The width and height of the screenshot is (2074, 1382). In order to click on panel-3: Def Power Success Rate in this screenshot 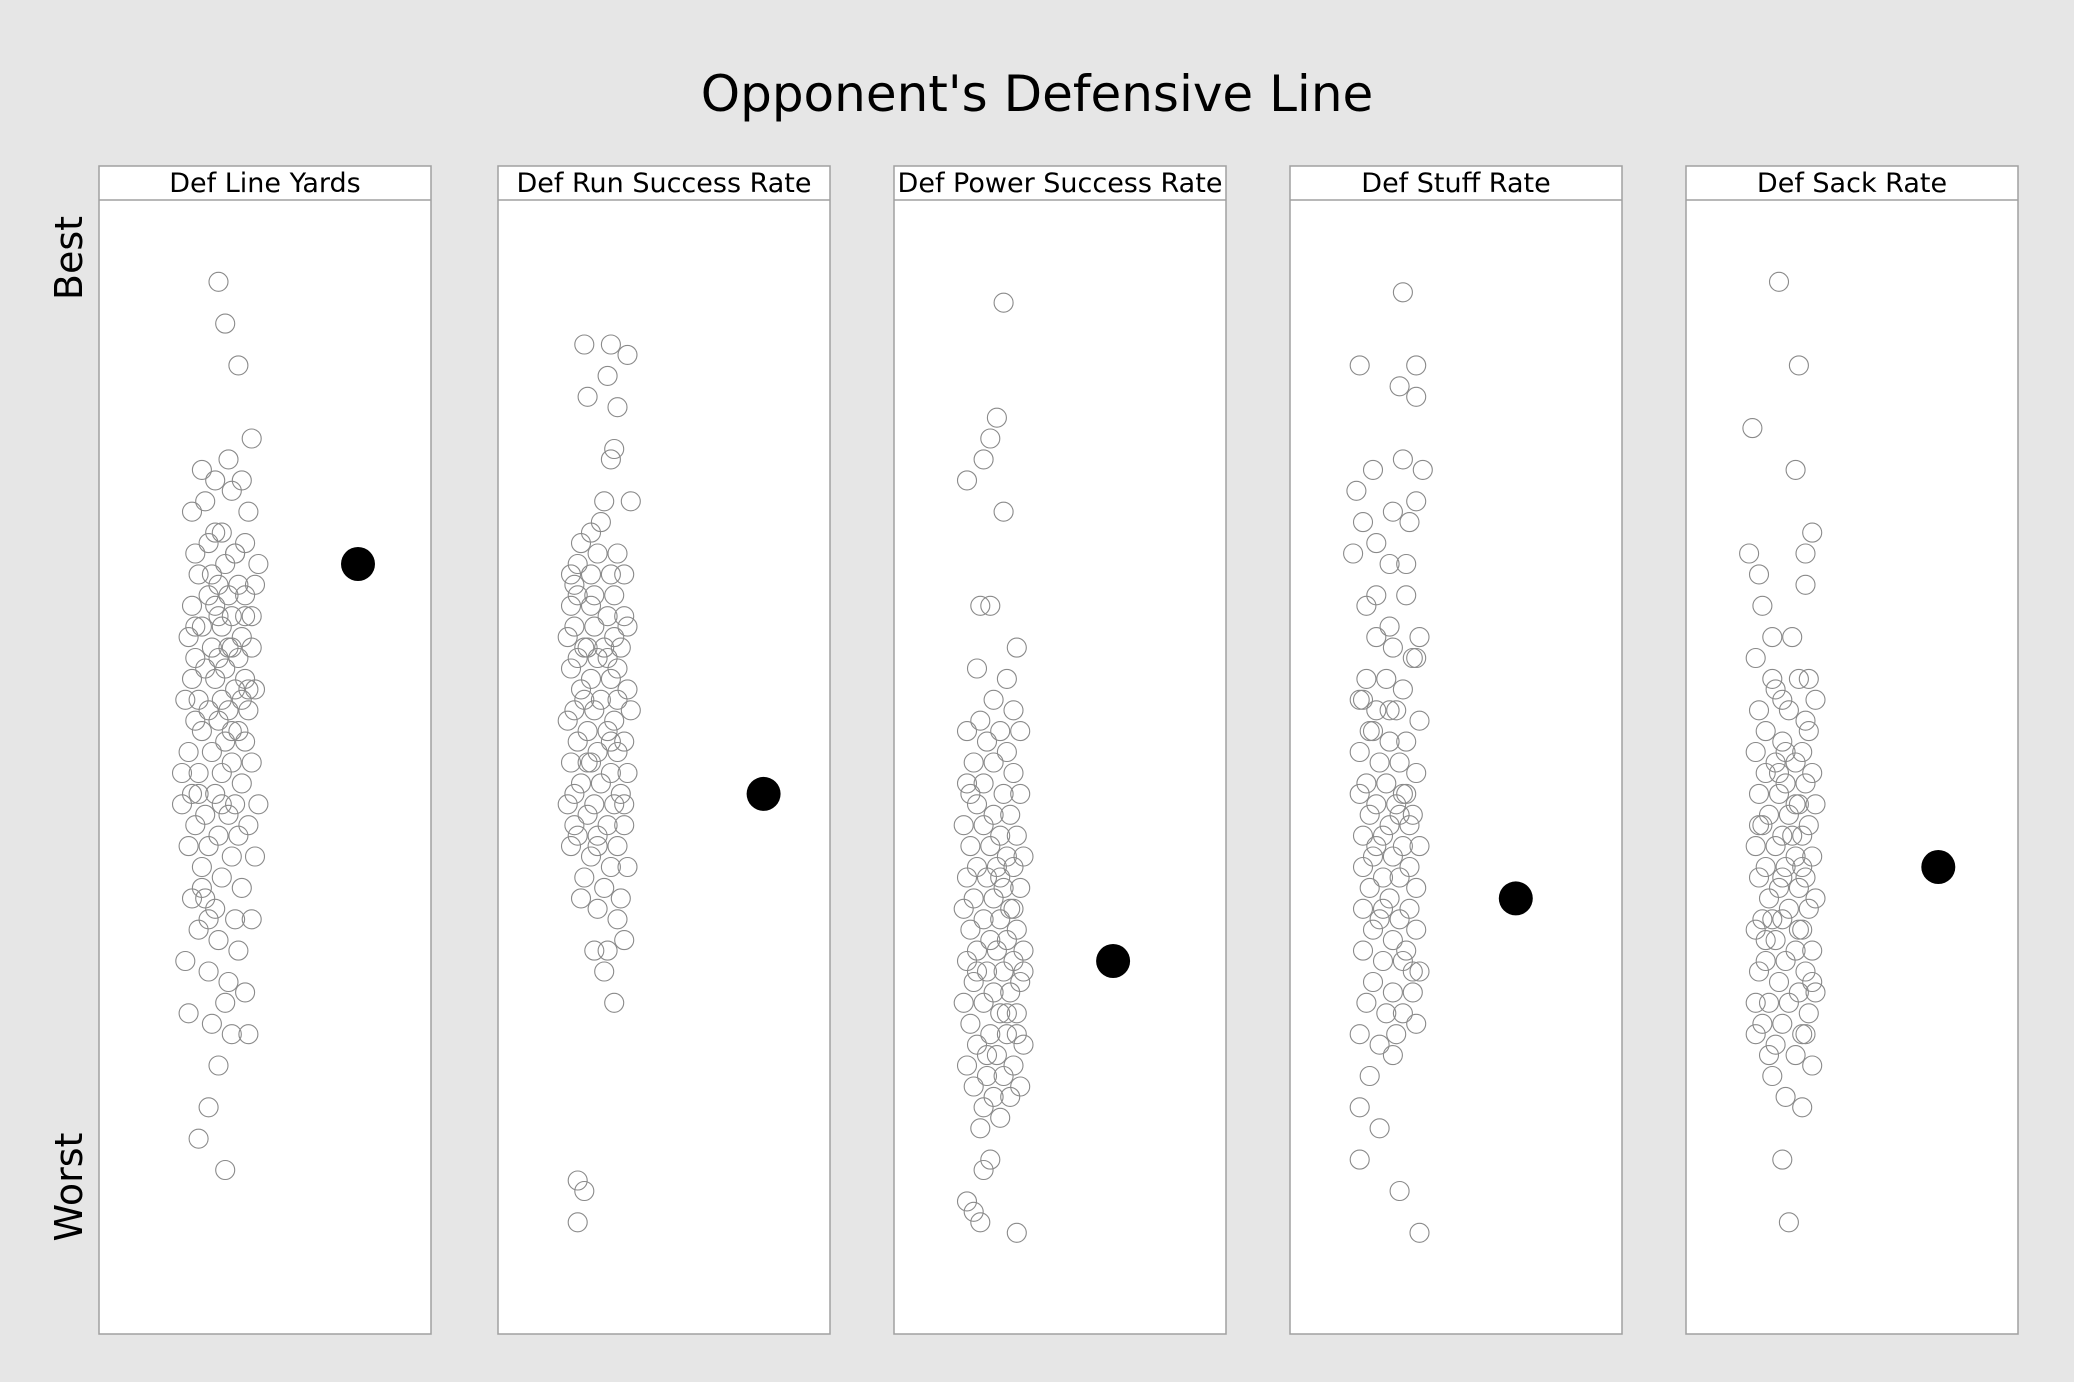, I will do `click(1060, 750)`.